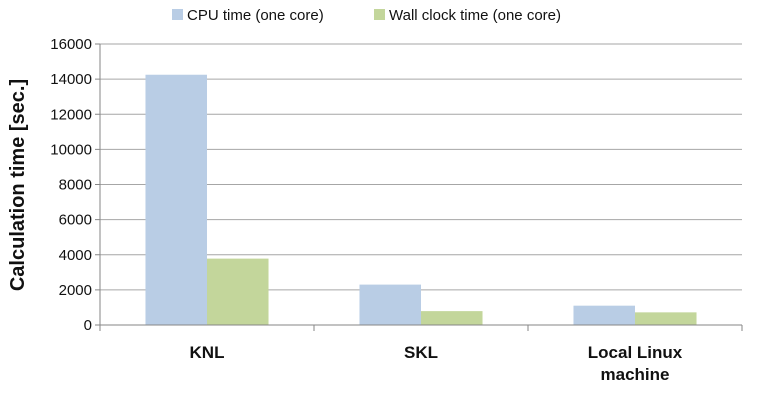  I want to click on x-axis-categories: KNL SKL Local Linux machine, so click(436, 363).